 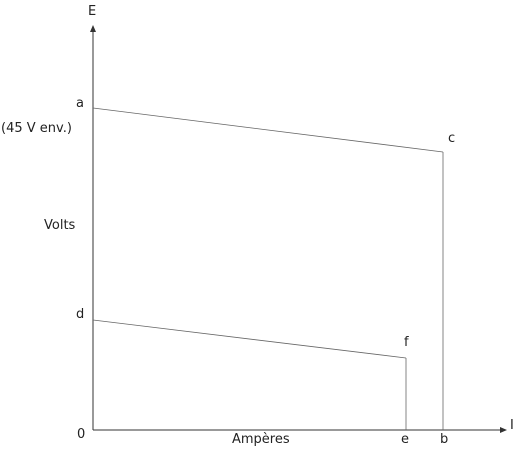 What do you see at coordinates (512, 425) in the screenshot?
I see `x-axis-symbol: I` at bounding box center [512, 425].